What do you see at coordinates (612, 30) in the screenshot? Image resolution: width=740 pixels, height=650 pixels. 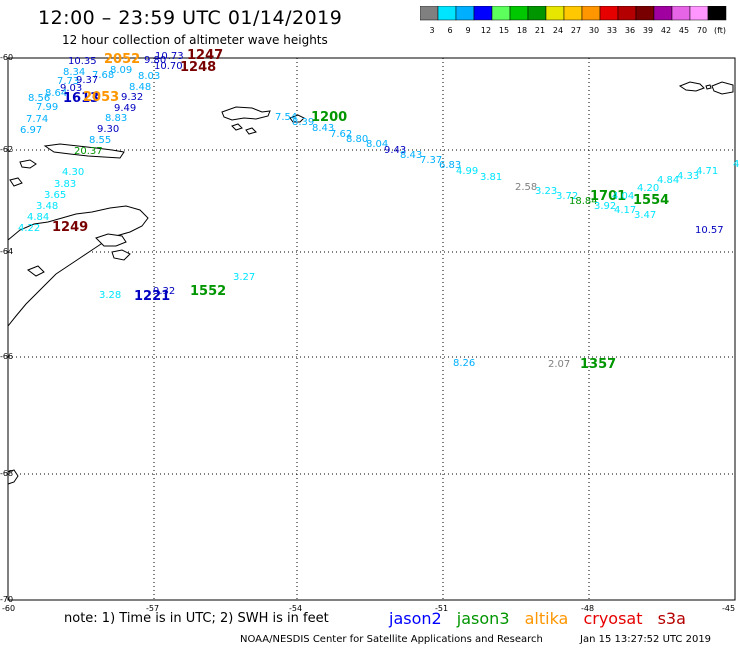 I see `color-scale-label: 33` at bounding box center [612, 30].